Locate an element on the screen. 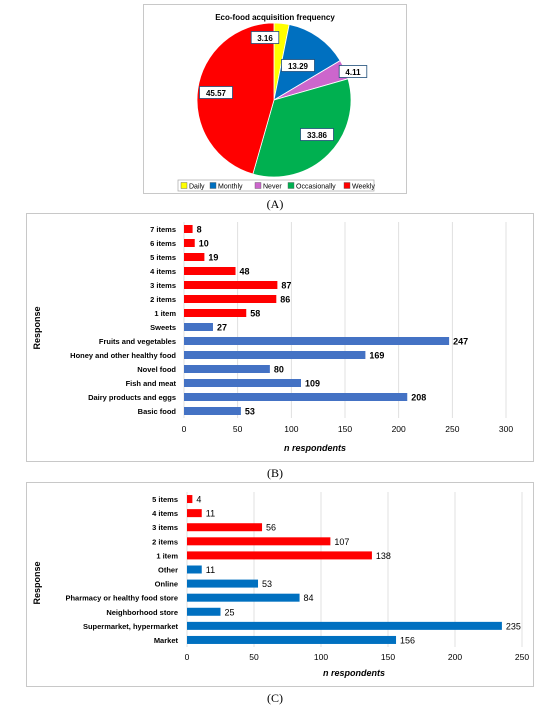 This screenshot has width=550, height=708. legend-swatch-daily is located at coordinates (184, 185).